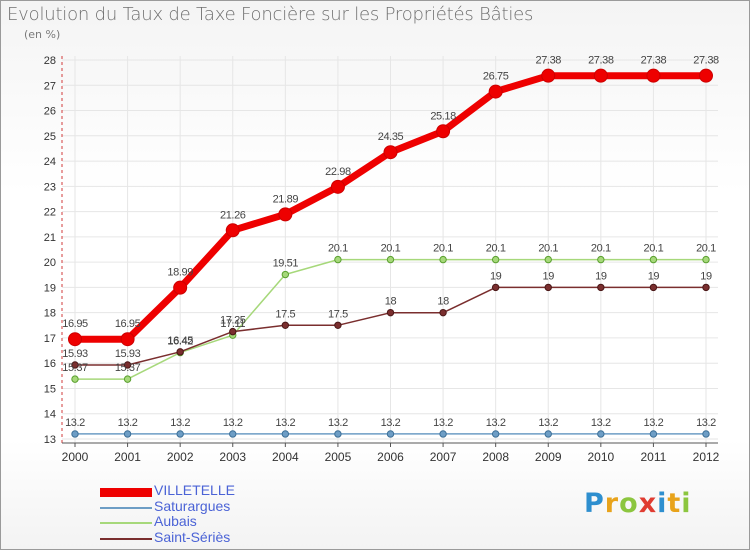  Describe the element at coordinates (50, 213) in the screenshot. I see `y-tick-label: 22` at that location.